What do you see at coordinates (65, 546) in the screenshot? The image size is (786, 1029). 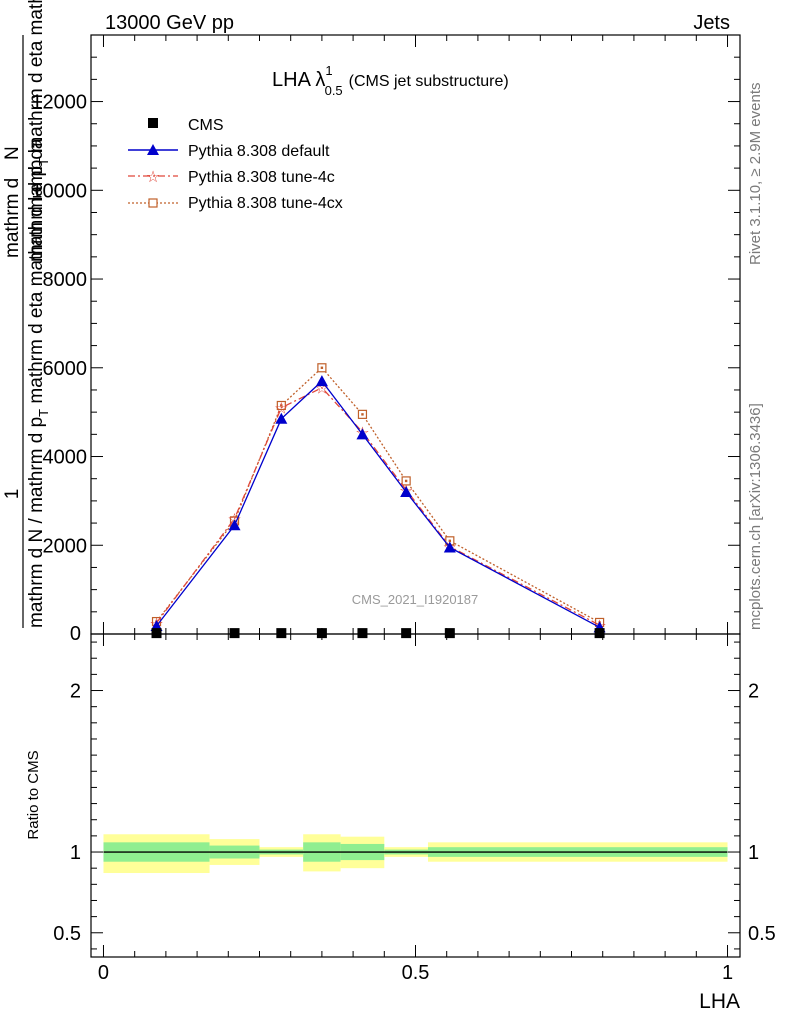 I see `main-ytick-label: 2000` at bounding box center [65, 546].